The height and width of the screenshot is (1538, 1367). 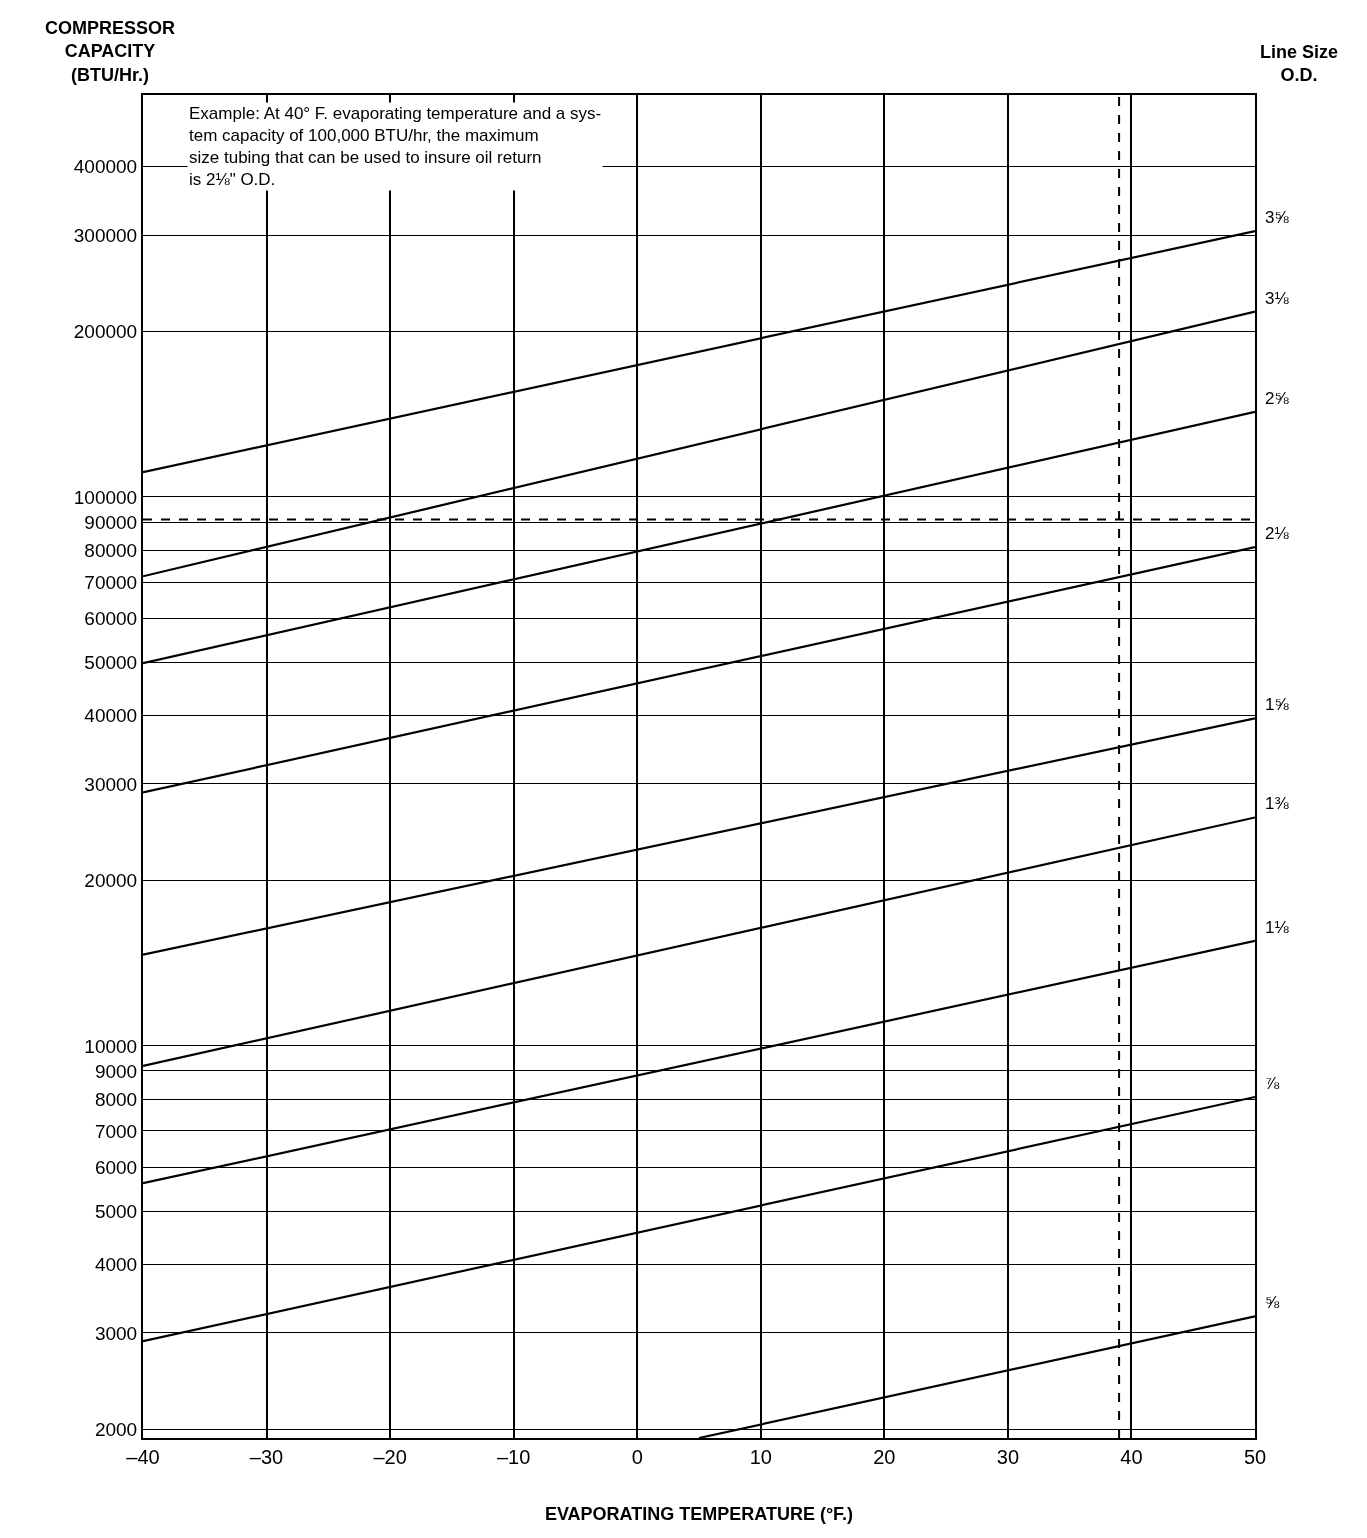 What do you see at coordinates (1277, 803) in the screenshot?
I see `series-label: 1⅜` at bounding box center [1277, 803].